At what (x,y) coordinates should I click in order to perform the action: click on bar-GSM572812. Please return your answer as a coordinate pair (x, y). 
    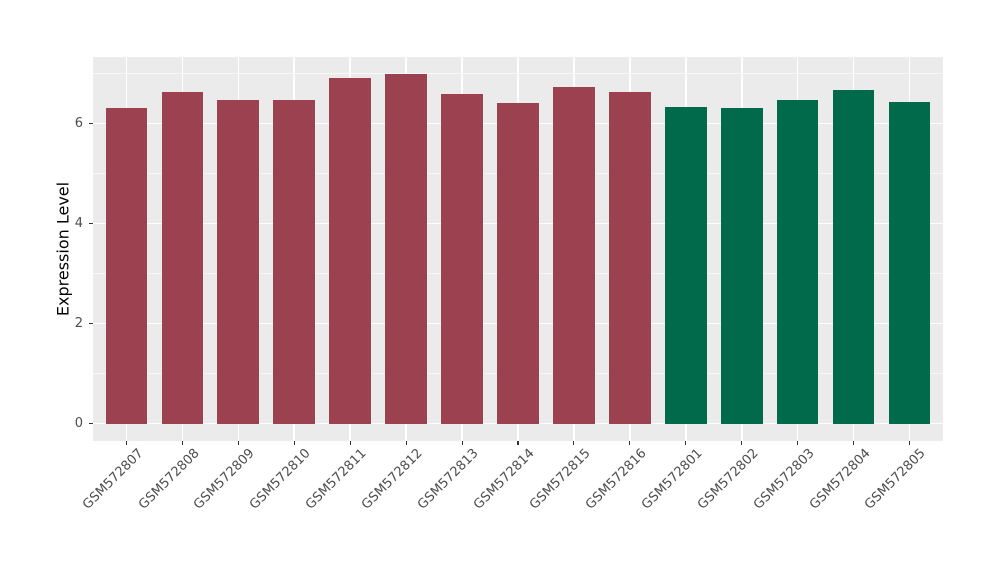
    Looking at the image, I should click on (406, 249).